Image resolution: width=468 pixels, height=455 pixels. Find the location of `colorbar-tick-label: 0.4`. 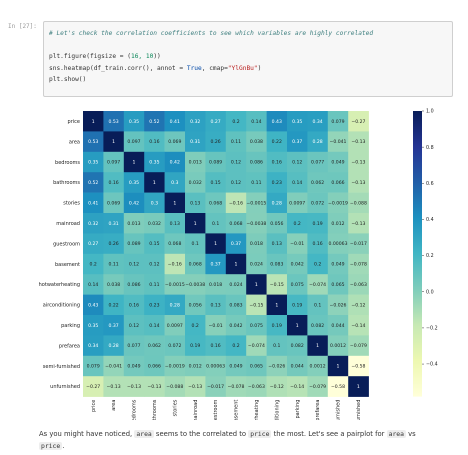

colorbar-tick-label: 0.4 is located at coordinates (430, 220).